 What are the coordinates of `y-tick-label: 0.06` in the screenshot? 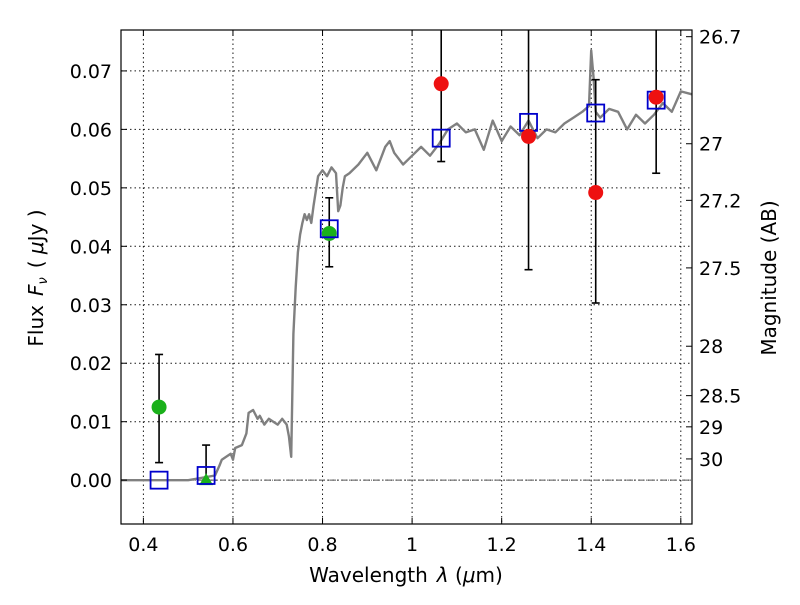 It's located at (91, 130).